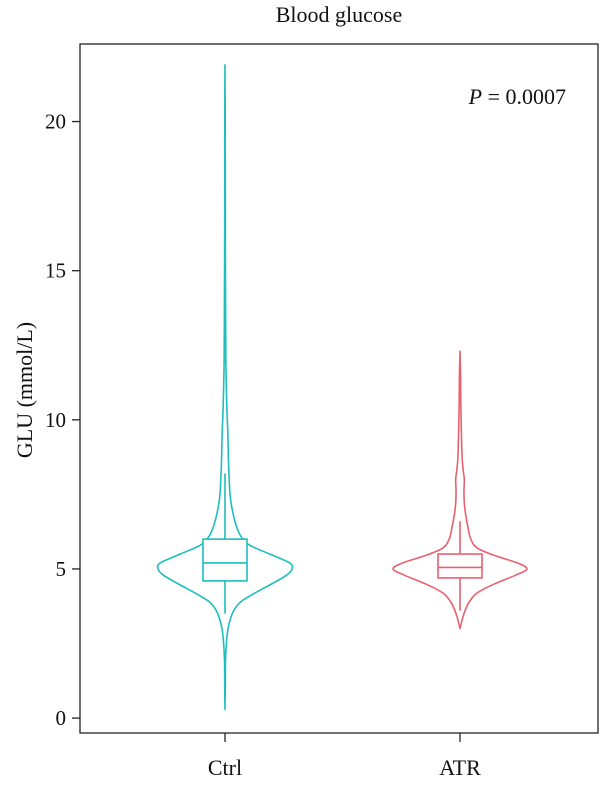 This screenshot has height=787, width=600. I want to click on y-tick-label: 20, so click(55, 122).